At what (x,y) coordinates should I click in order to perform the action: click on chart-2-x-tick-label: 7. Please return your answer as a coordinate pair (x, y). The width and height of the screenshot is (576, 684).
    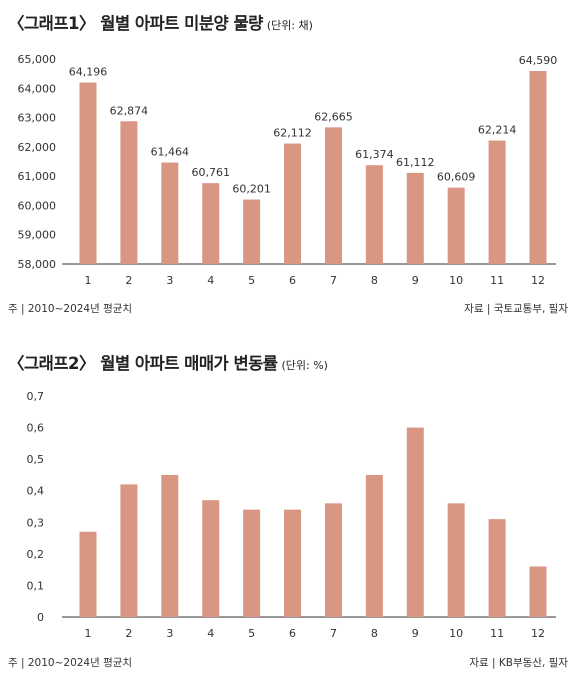
    Looking at the image, I should click on (333, 633).